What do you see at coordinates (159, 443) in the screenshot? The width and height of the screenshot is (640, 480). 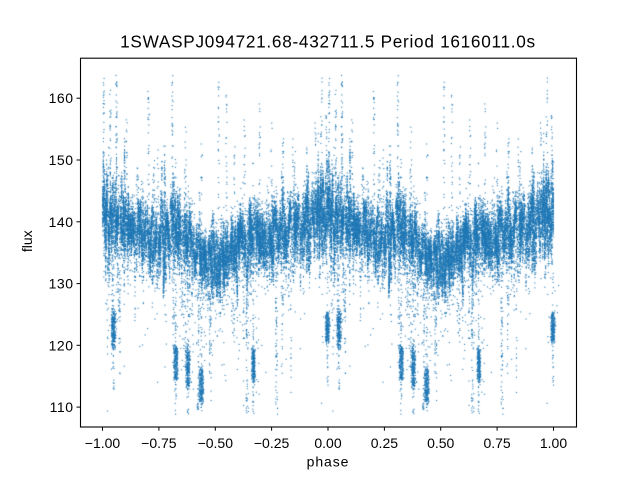 I see `svg-text: −0.75` at bounding box center [159, 443].